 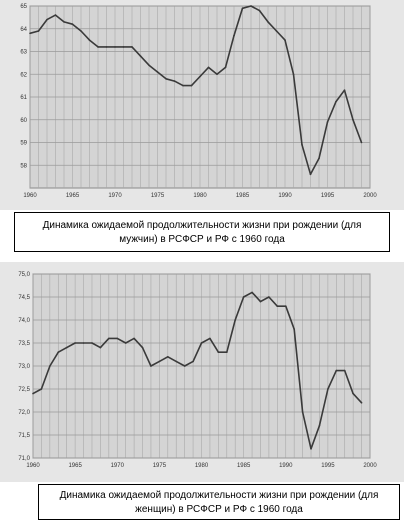 I want to click on y-tick-label: 63, so click(x=23, y=53).